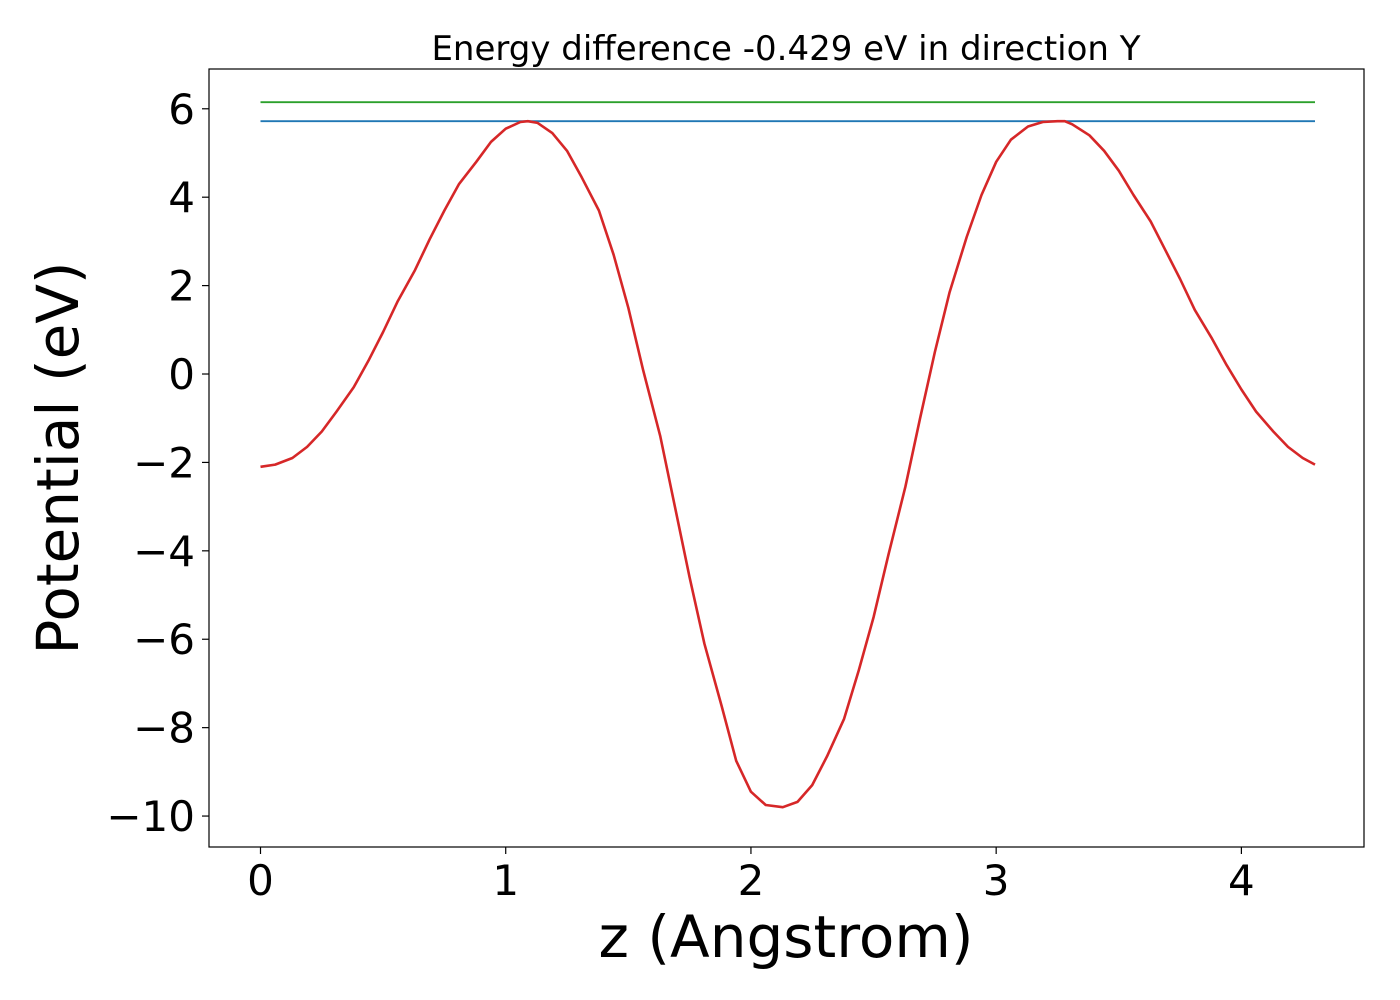  I want to click on x-tick-label: 2, so click(751, 880).